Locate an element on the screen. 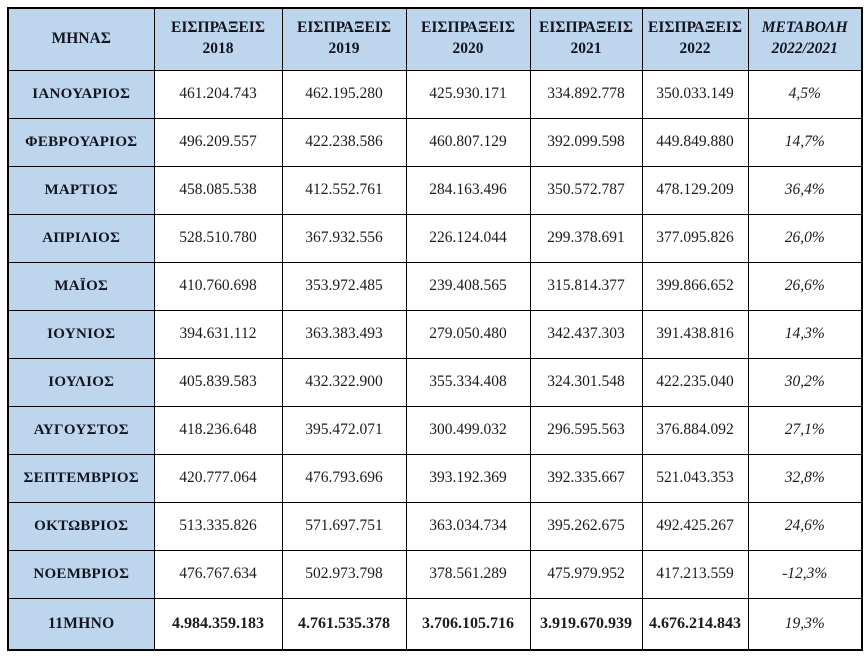 This screenshot has height=663, width=868. value-cell-2020: 226.124.044 is located at coordinates (468, 238).